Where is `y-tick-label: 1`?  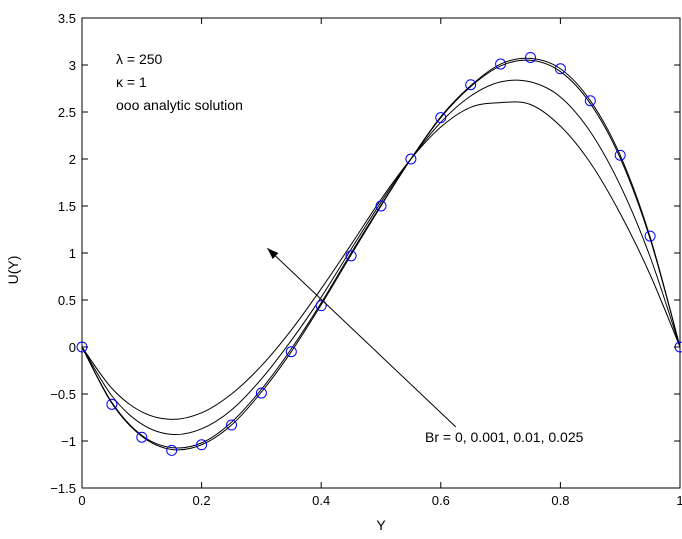 y-tick-label: 1 is located at coordinates (72, 253).